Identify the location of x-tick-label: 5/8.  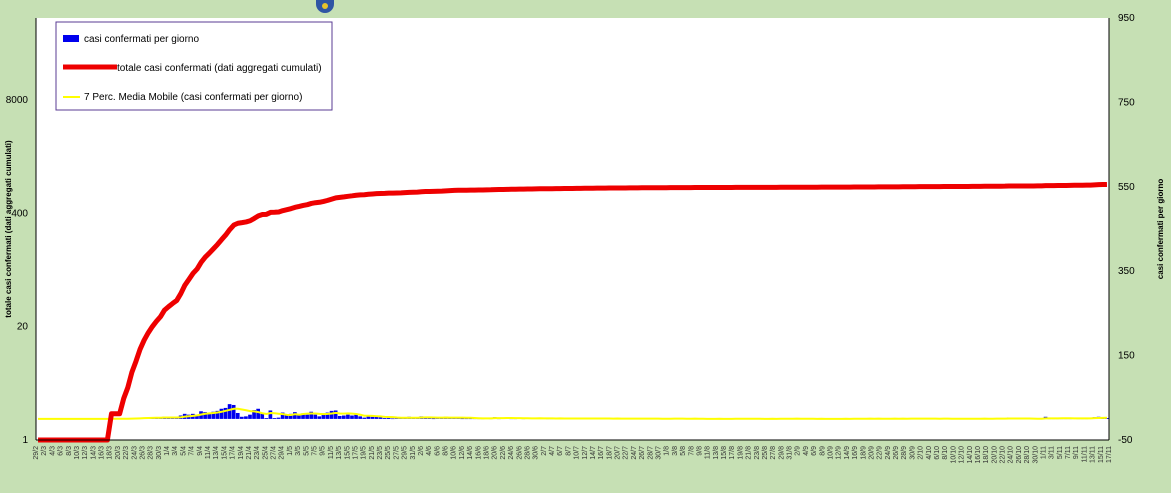
(683, 451).